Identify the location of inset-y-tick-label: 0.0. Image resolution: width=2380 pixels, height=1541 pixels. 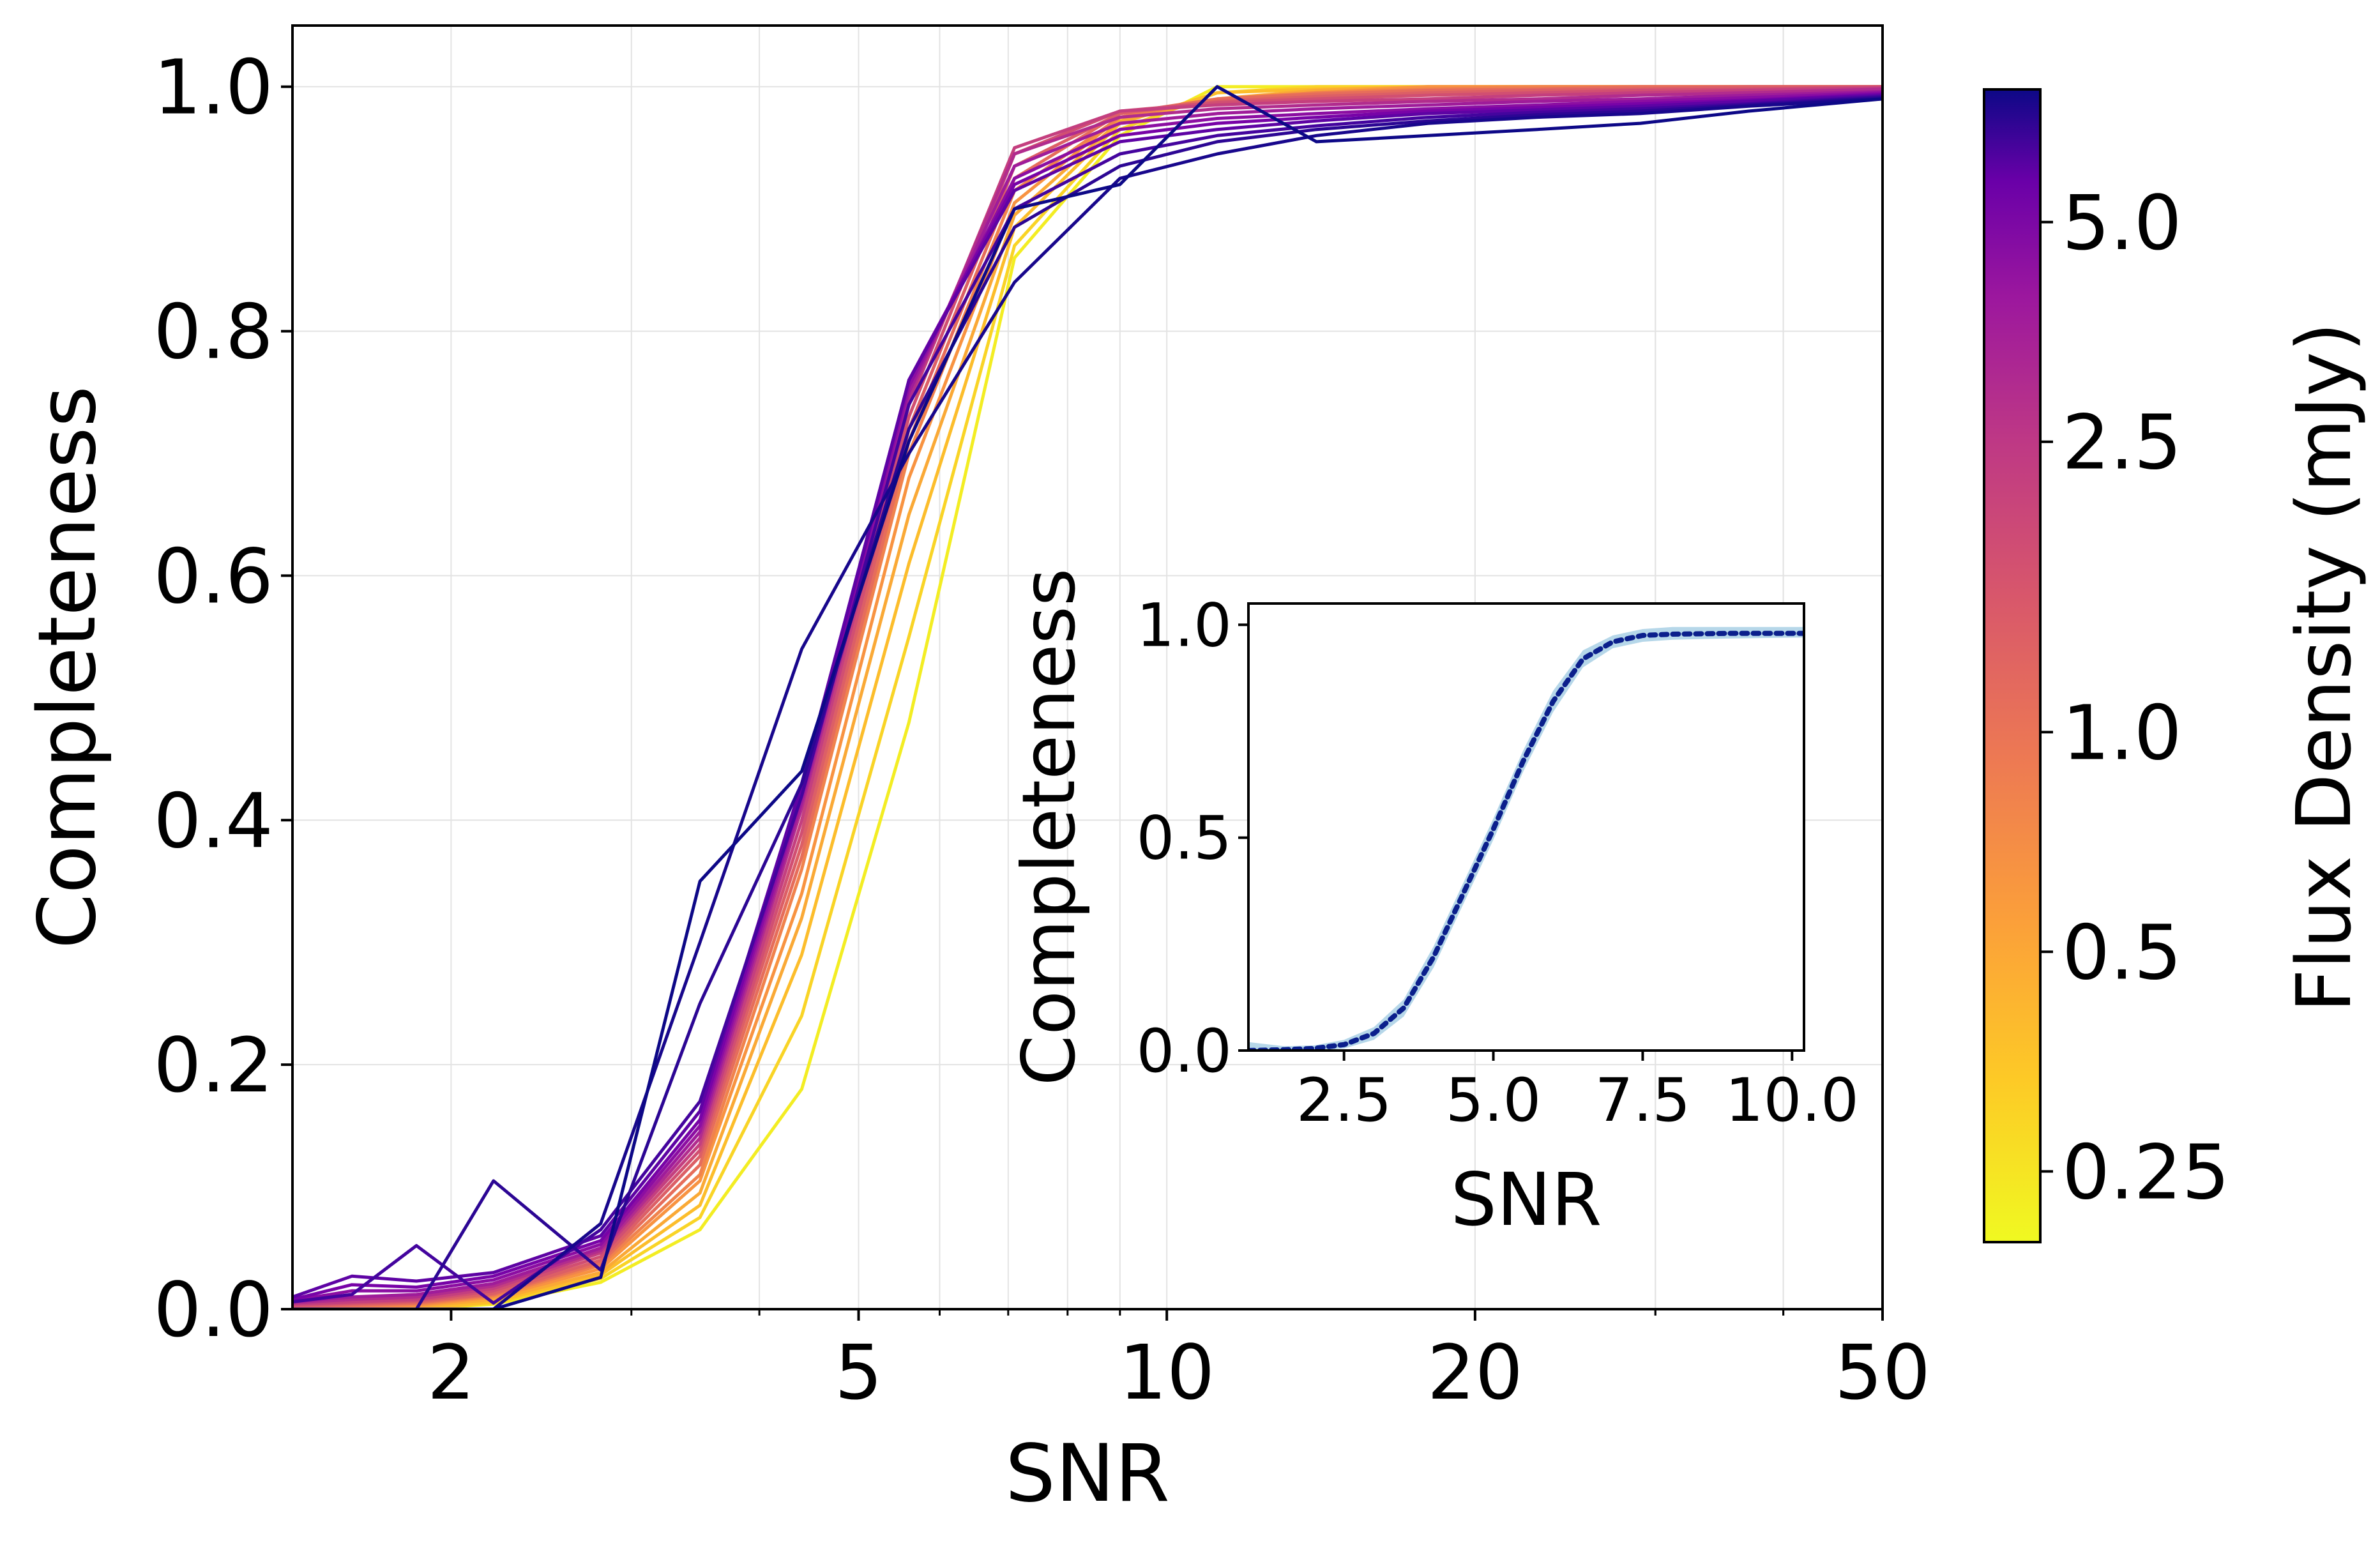
(1184, 1051).